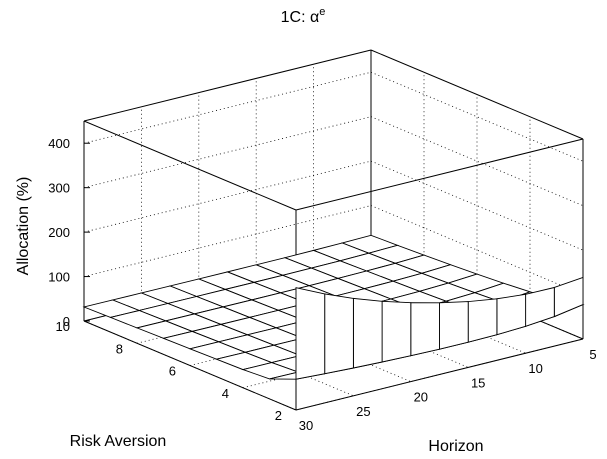 This screenshot has width=607, height=459. Describe the element at coordinates (59, 143) in the screenshot. I see `z-tick-label: 400` at that location.